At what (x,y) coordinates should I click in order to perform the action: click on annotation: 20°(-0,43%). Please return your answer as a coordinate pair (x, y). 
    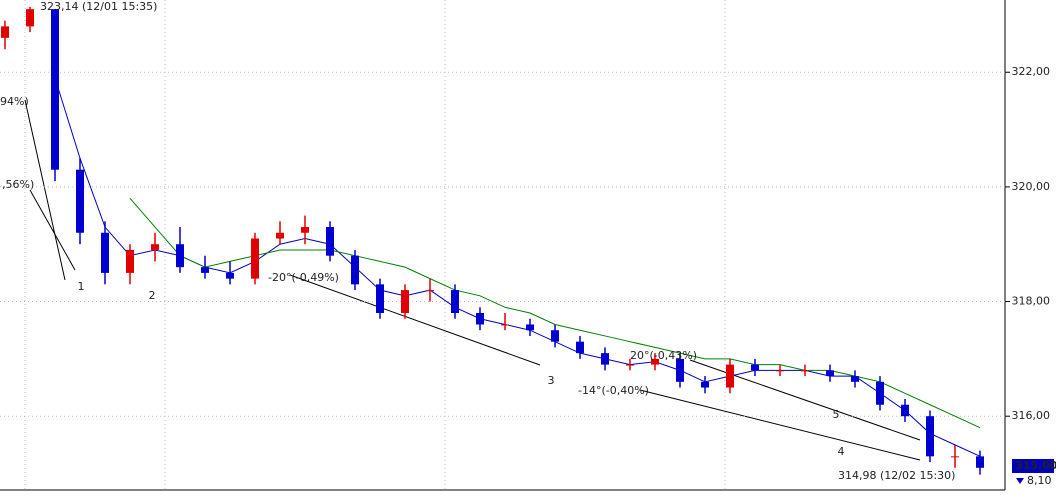
    Looking at the image, I should click on (663, 355).